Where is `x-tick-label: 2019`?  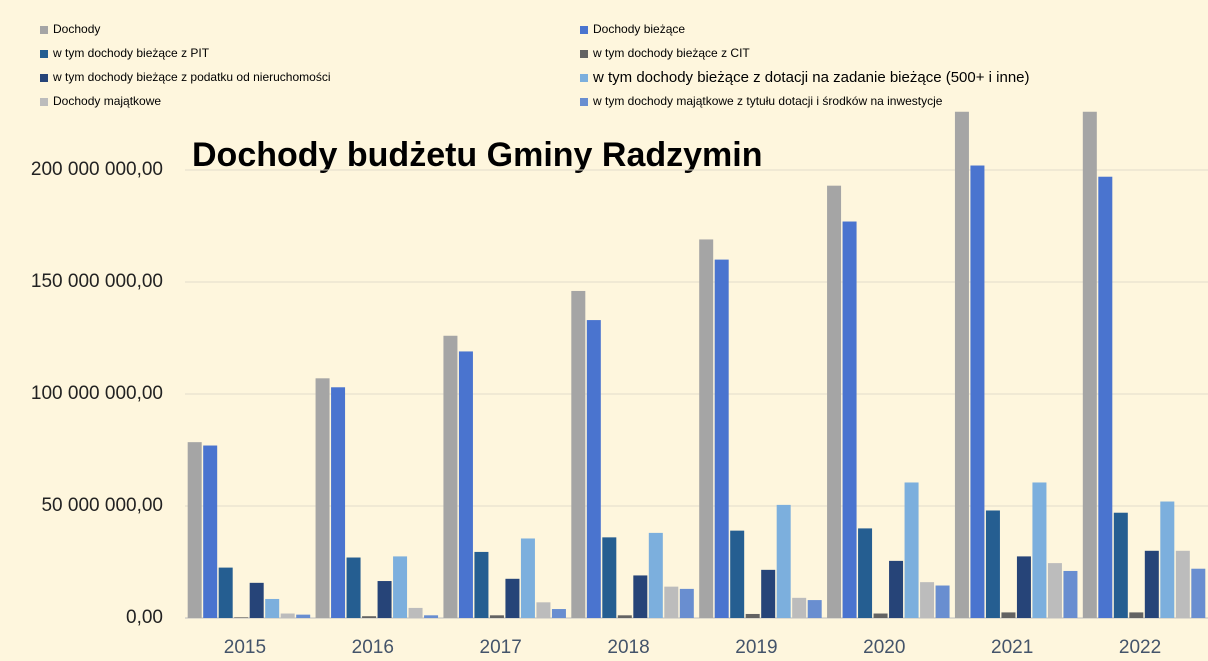 x-tick-label: 2019 is located at coordinates (756, 647).